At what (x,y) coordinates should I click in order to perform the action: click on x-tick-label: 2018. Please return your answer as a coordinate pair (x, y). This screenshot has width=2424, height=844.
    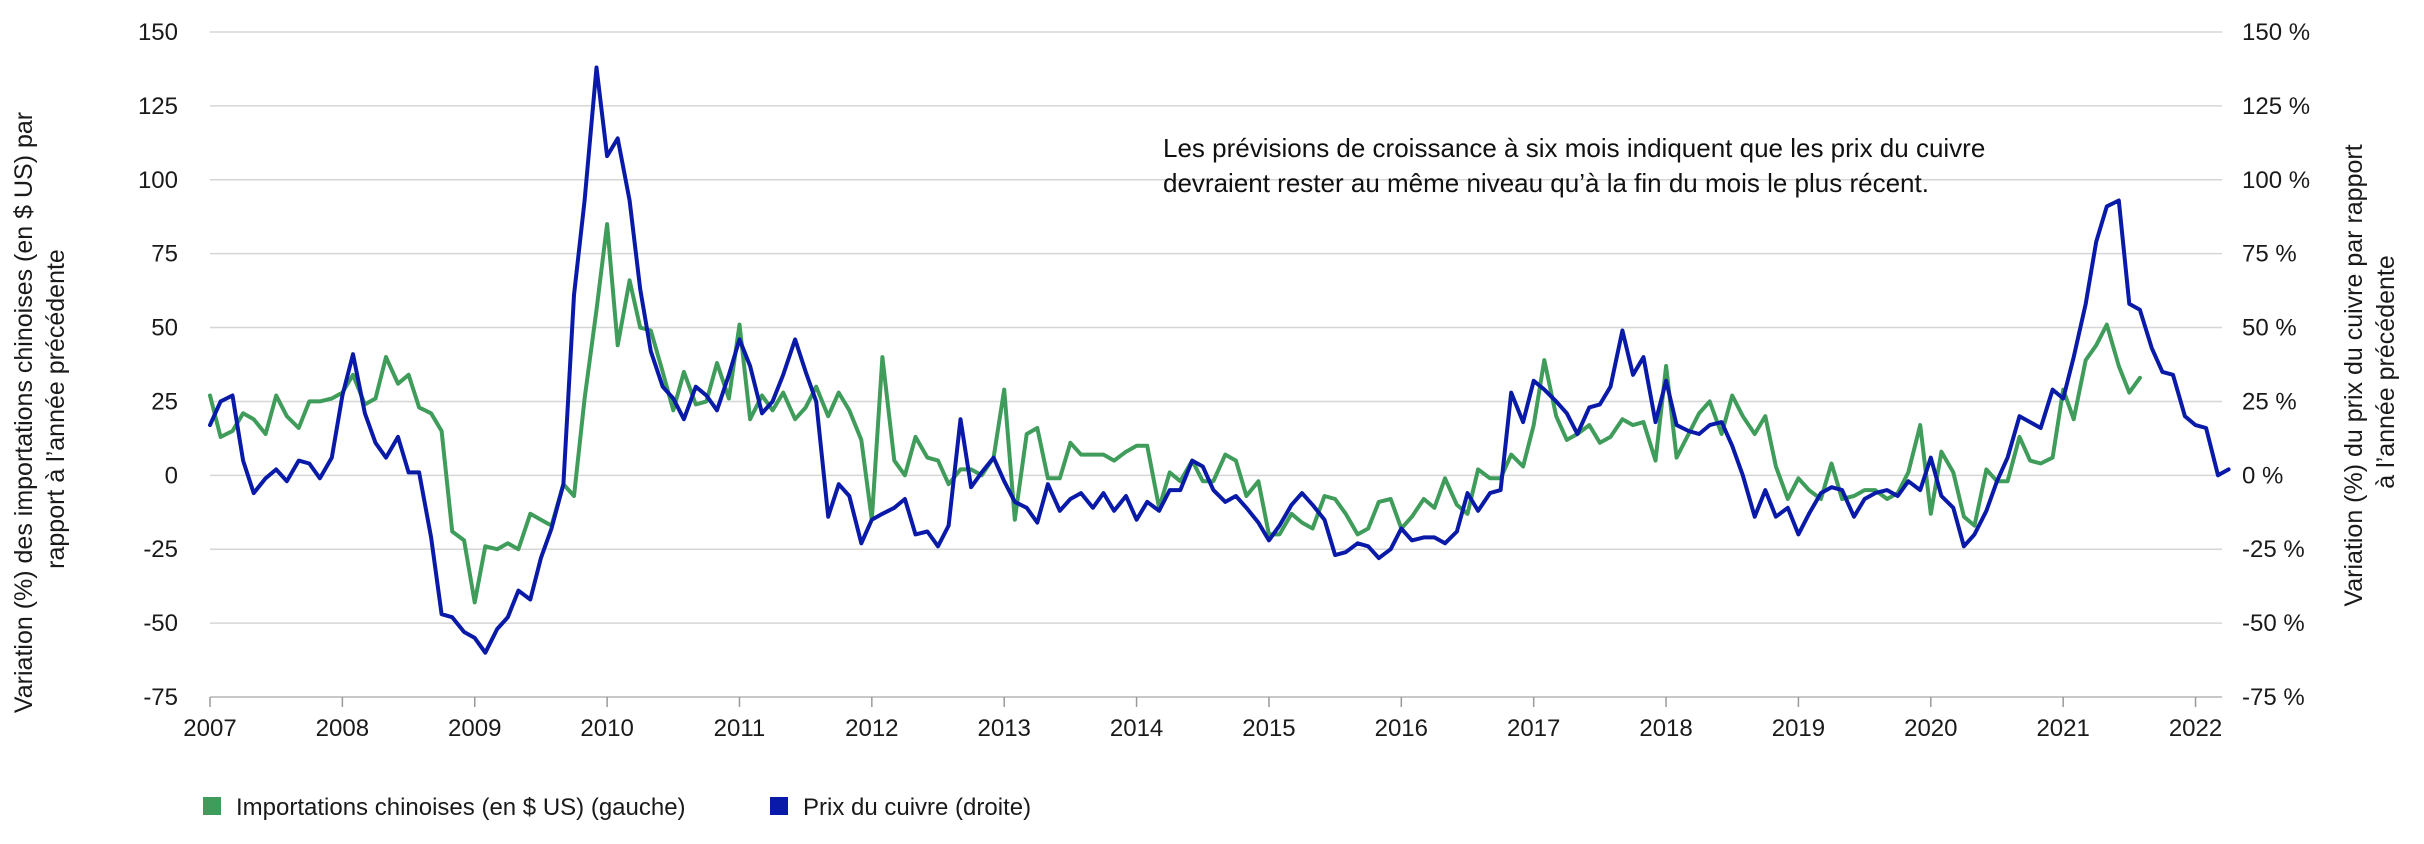
    Looking at the image, I should click on (1665, 728).